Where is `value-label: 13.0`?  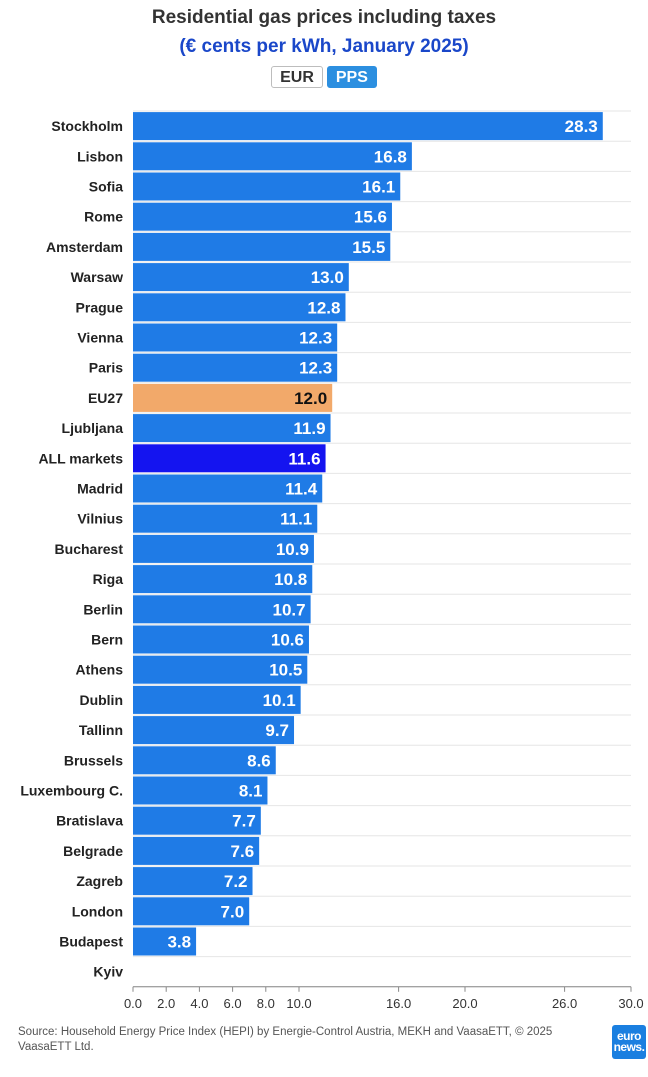
value-label: 13.0 is located at coordinates (327, 277).